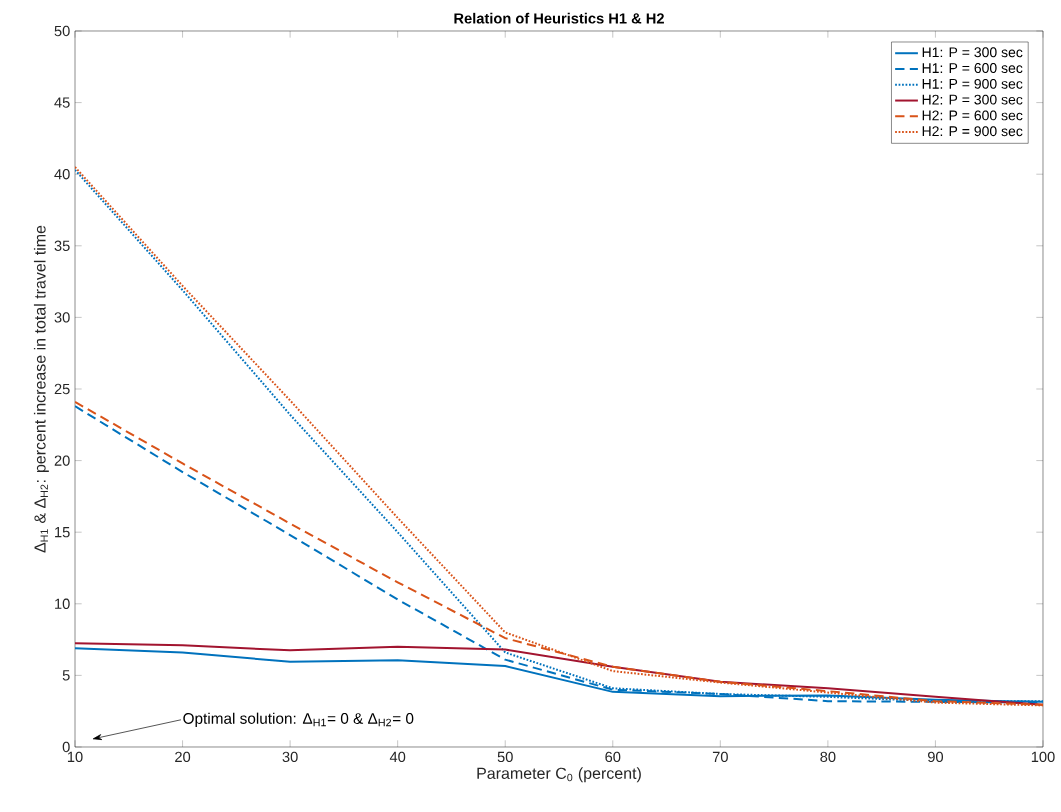 The height and width of the screenshot is (812, 1061). Describe the element at coordinates (183, 757) in the screenshot. I see `x-tick-label: 20` at that location.